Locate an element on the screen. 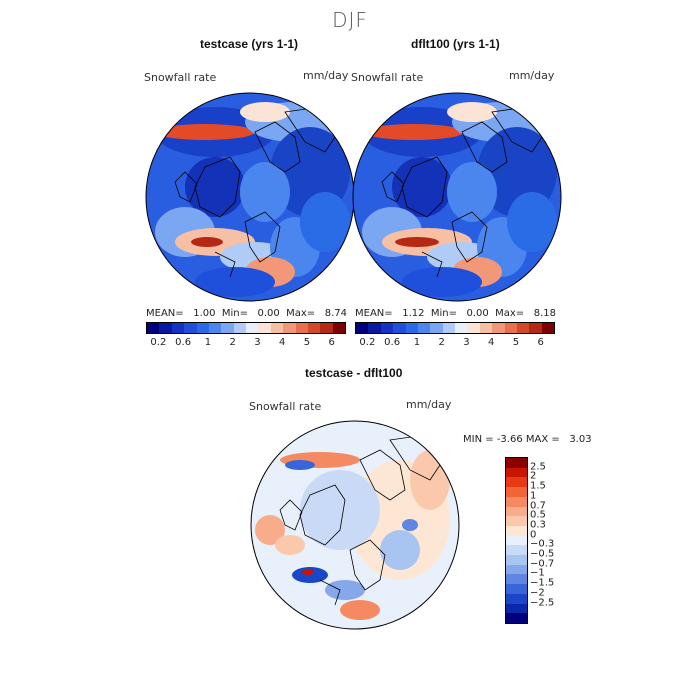 The image size is (700, 700). panel-1-mean-value: 1.00 is located at coordinates (204, 313).